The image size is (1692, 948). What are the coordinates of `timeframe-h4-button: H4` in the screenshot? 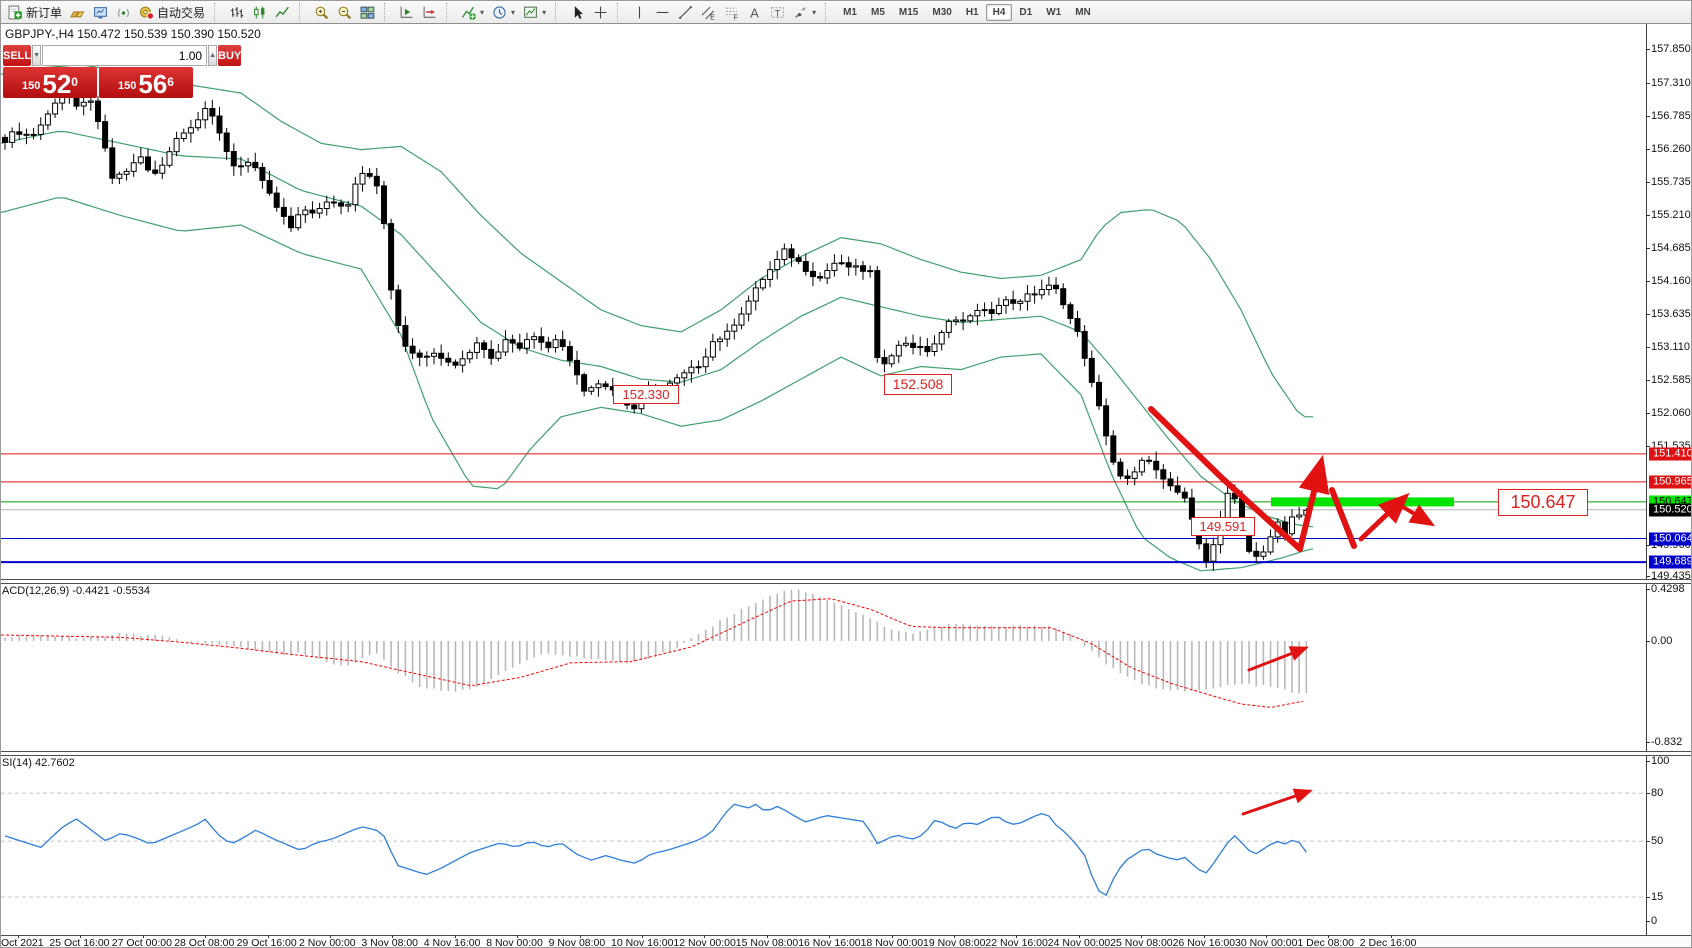 It's located at (999, 12).